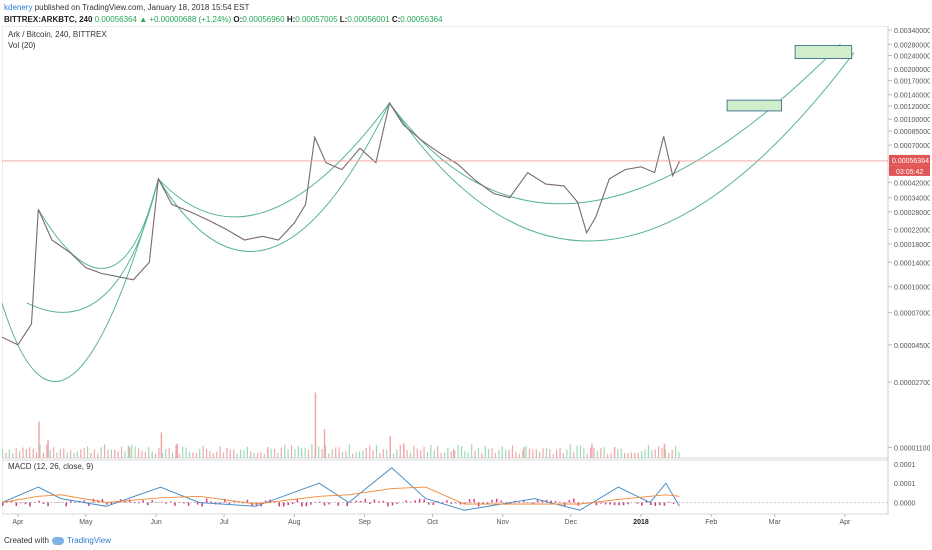  What do you see at coordinates (364, 522) in the screenshot?
I see `x-tick-label: Sep` at bounding box center [364, 522].